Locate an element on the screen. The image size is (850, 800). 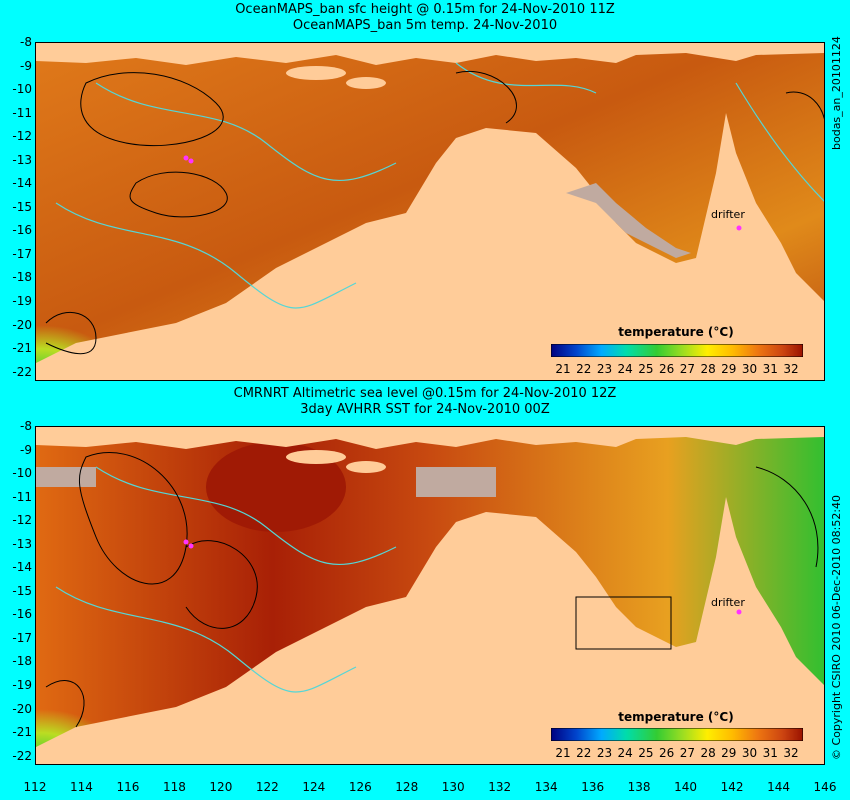
bottom-colorbar-tick: 21 is located at coordinates (563, 753).